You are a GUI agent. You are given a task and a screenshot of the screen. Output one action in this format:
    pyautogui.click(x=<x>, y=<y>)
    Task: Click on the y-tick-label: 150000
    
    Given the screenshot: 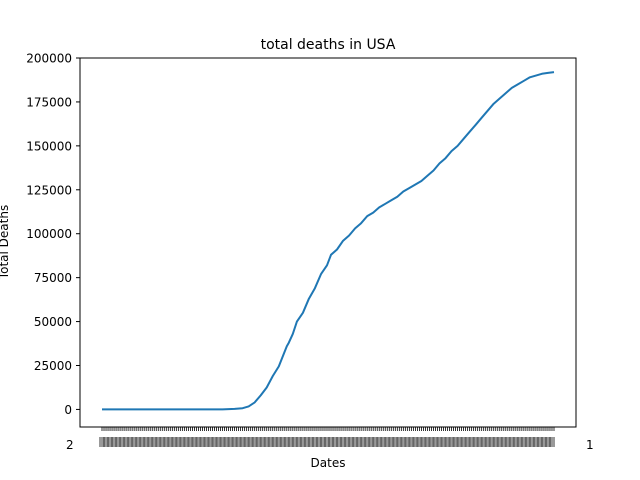 What is the action you would take?
    pyautogui.click(x=49, y=146)
    